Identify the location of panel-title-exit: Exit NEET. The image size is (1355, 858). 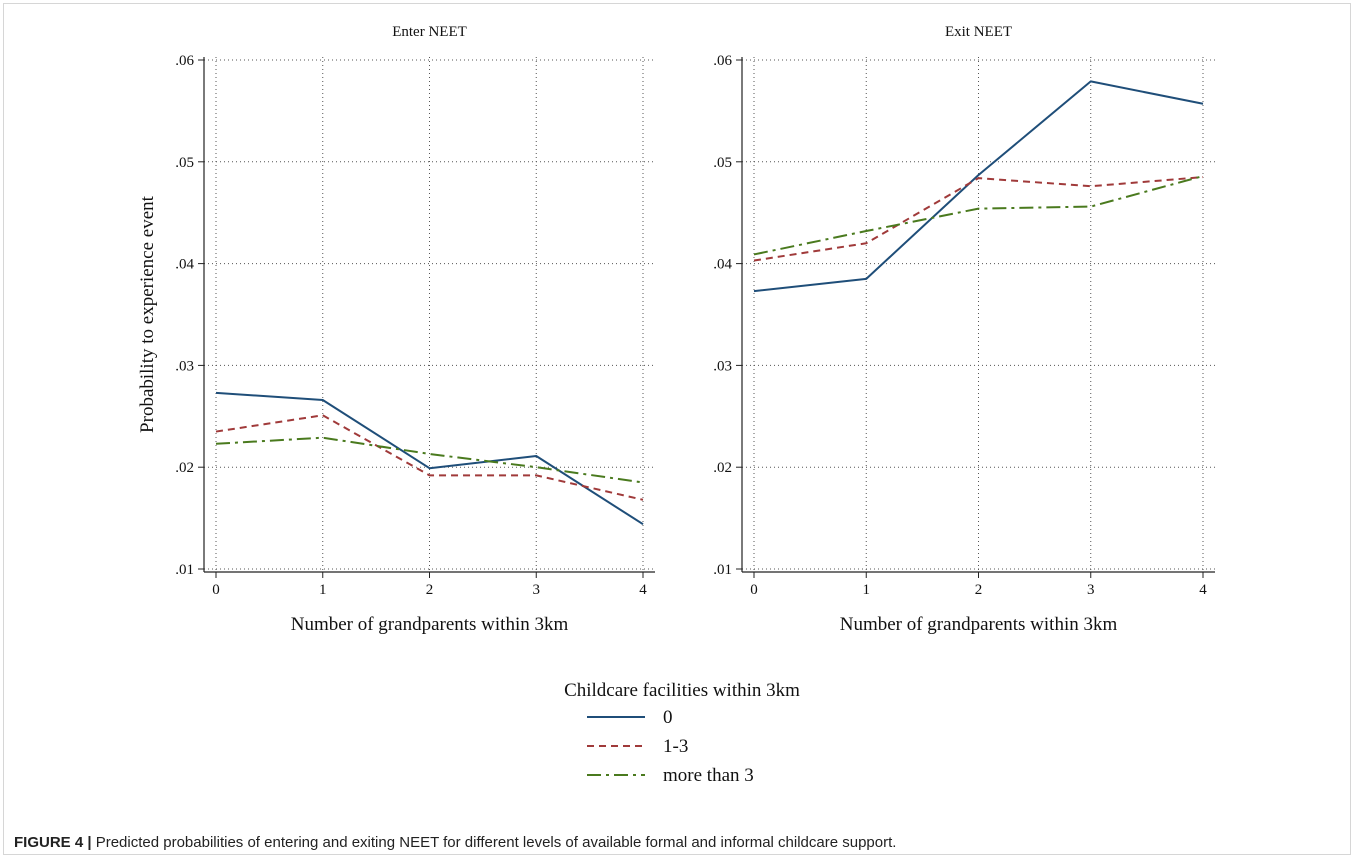
(978, 32).